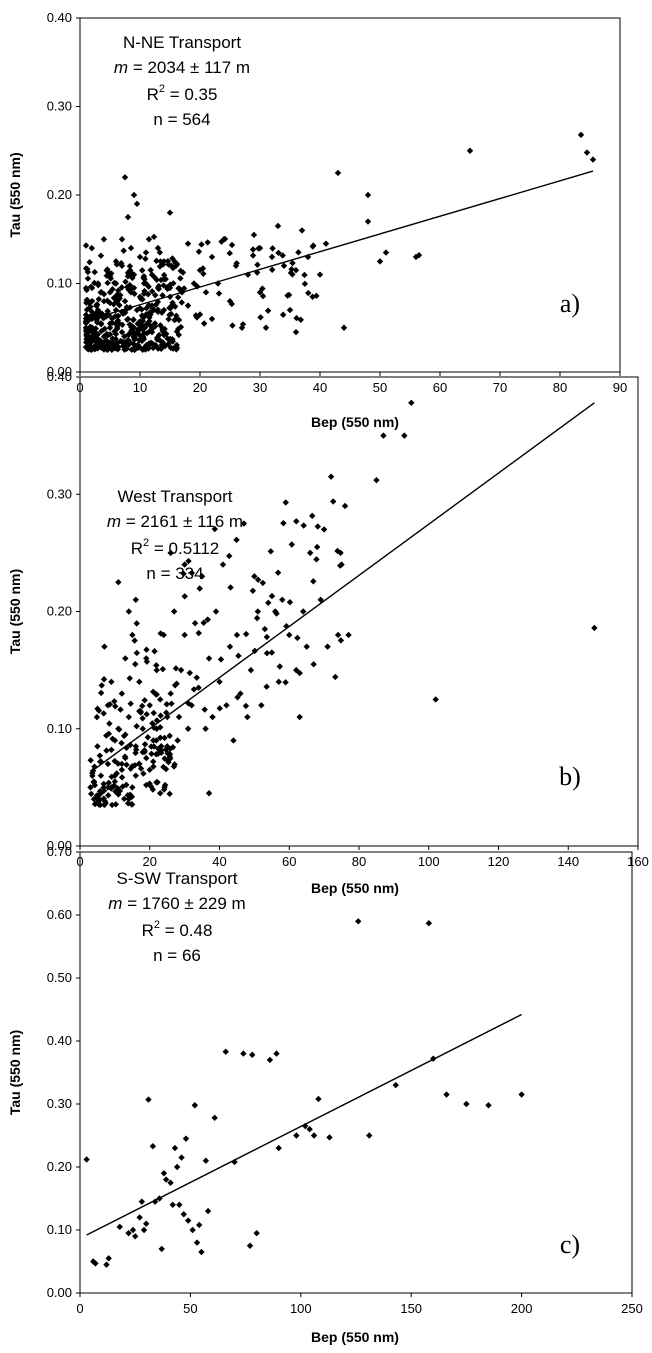 This screenshot has width=652, height=1353. I want to click on y-tick-label: 0.30, so click(59, 106).